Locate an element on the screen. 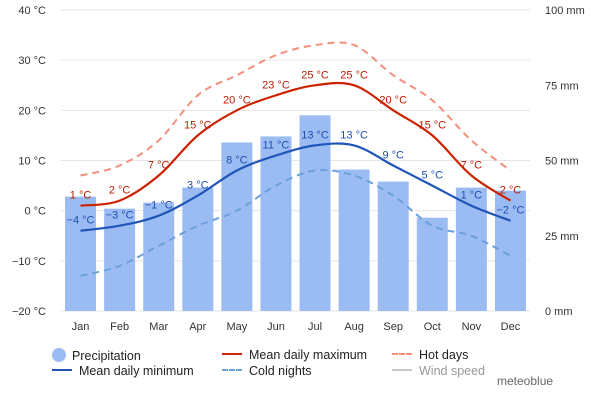 The image size is (600, 400). y-tick-label-precipitation: 100 mm is located at coordinates (565, 11).